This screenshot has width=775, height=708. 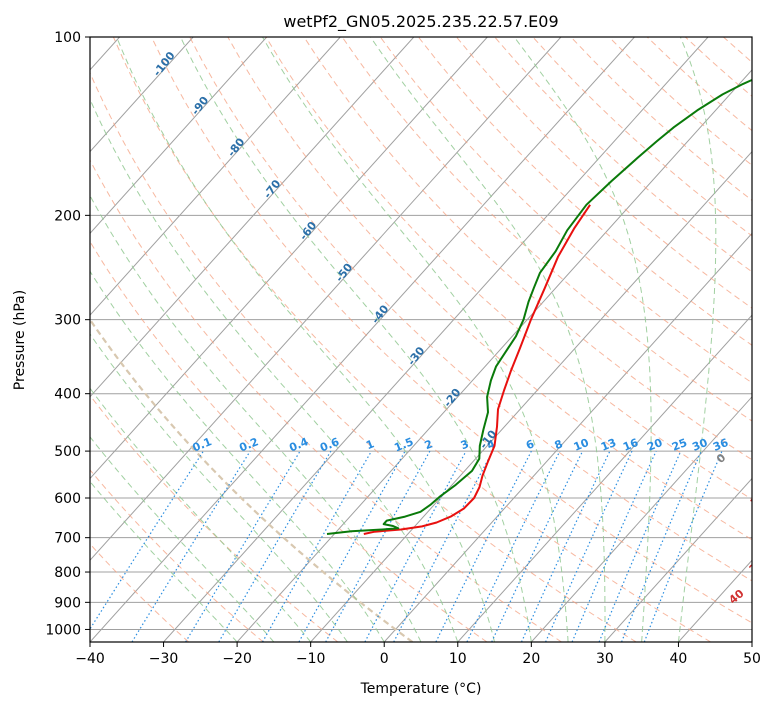 What do you see at coordinates (67, 452) in the screenshot?
I see `y-tick-label: 500` at bounding box center [67, 452].